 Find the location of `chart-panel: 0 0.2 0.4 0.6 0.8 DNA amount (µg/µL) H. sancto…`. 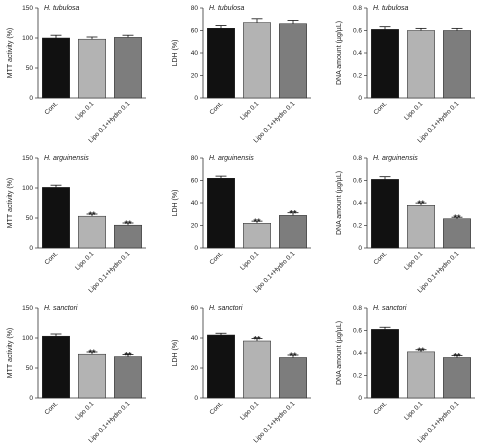

chart-panel: 0 0.2 0.4 0.6 0.8 DNA amount (µg/µL) H. sancto… is located at coordinates (405, 374).